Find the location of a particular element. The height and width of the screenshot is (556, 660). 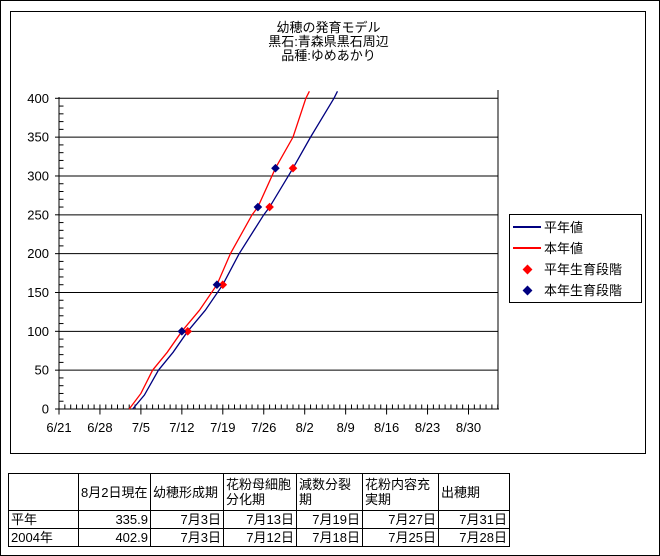

table-header-cell: 花粉内容充実期 is located at coordinates (400, 492).